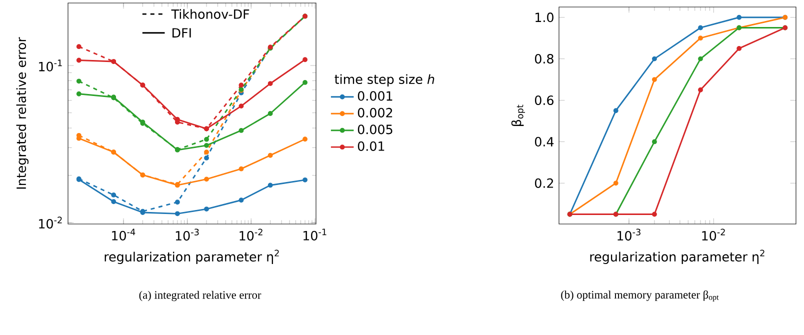 The height and width of the screenshot is (335, 804). What do you see at coordinates (518, 115) in the screenshot?
I see `y-axis-title: β$_{opt}$` at bounding box center [518, 115].